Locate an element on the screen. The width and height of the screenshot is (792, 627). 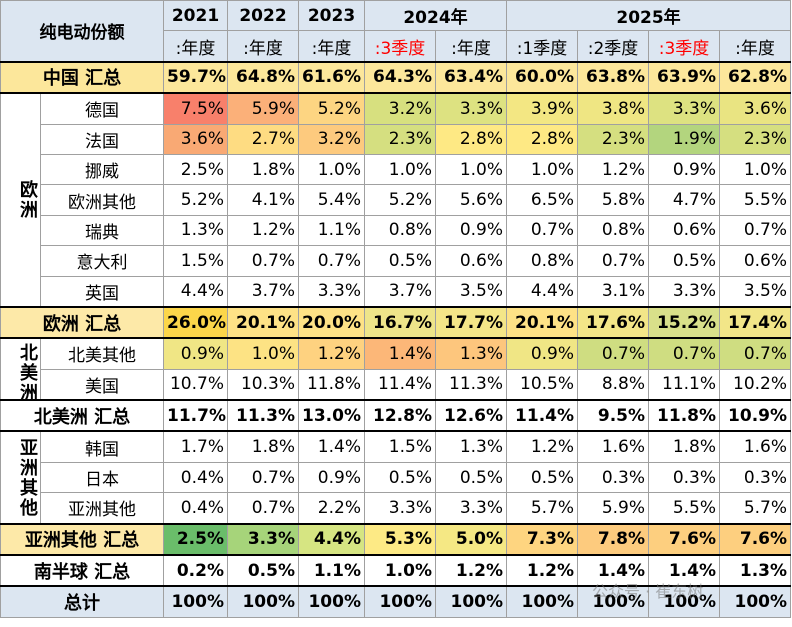
value-cell: 1.3% is located at coordinates (195, 230).